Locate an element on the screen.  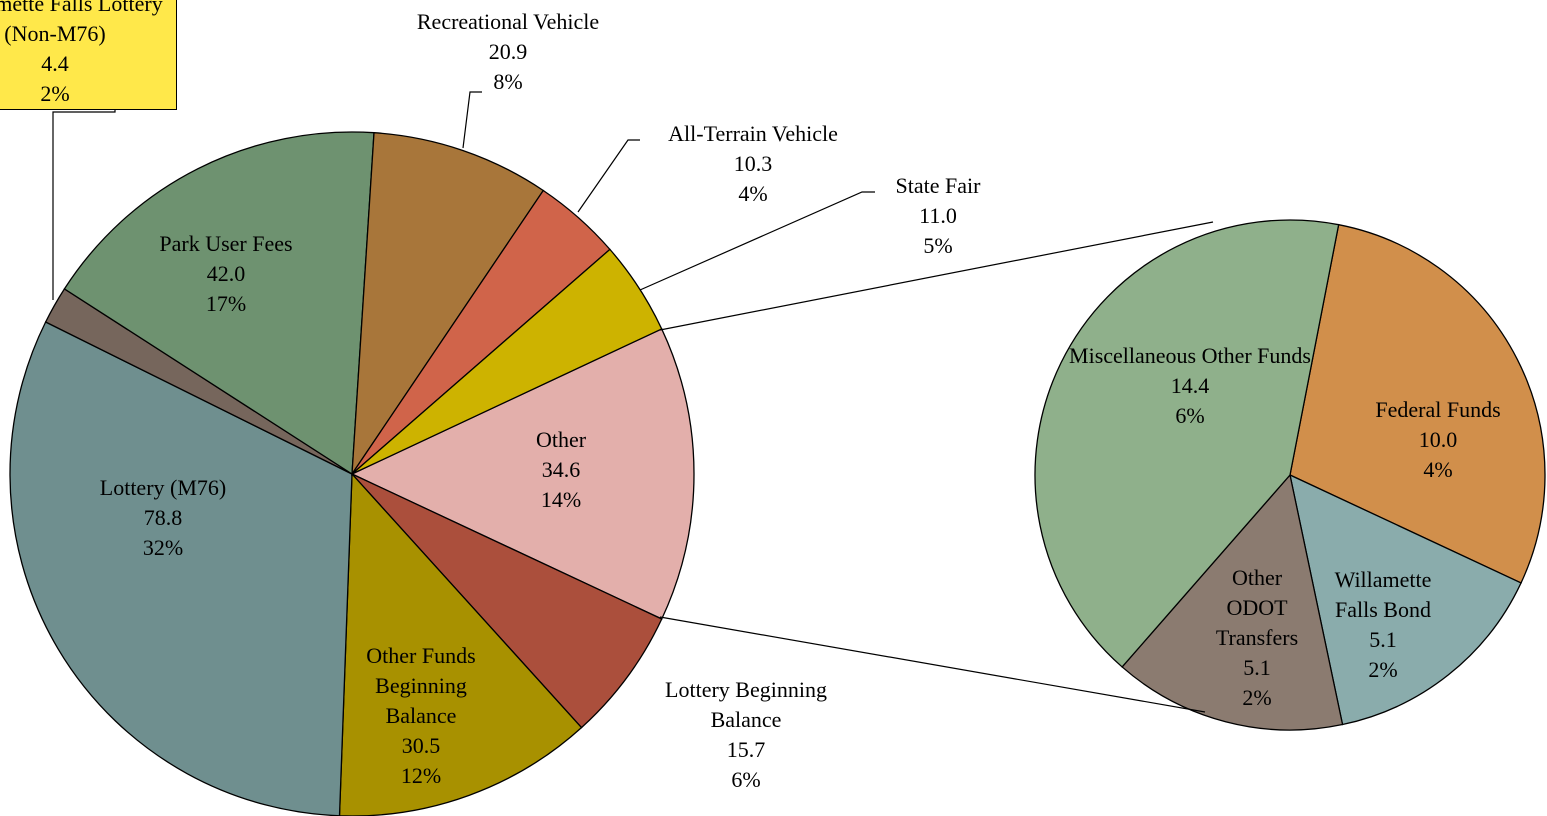
value-label: 42.0 is located at coordinates (226, 273).